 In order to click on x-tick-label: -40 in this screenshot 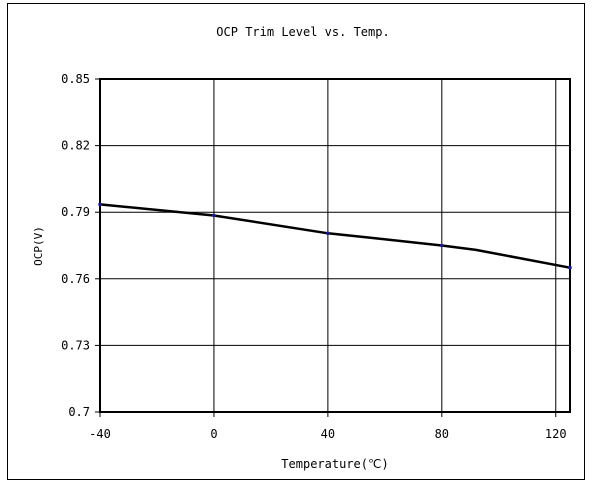, I will do `click(100, 434)`.